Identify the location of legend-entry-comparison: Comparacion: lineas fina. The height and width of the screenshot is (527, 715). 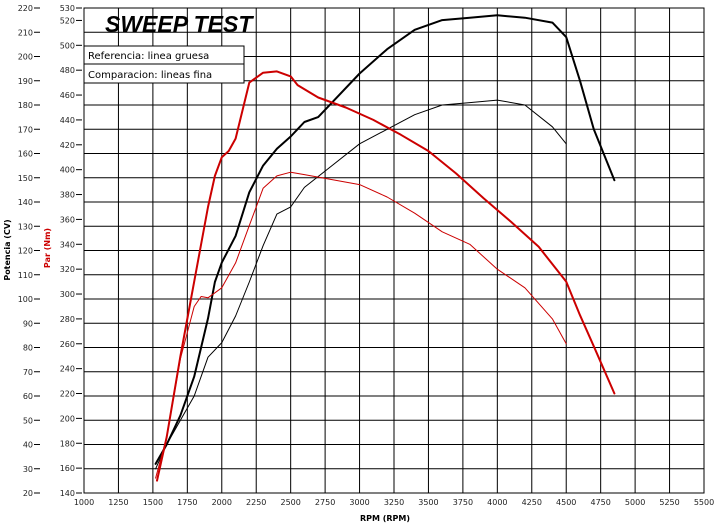
(150, 75).